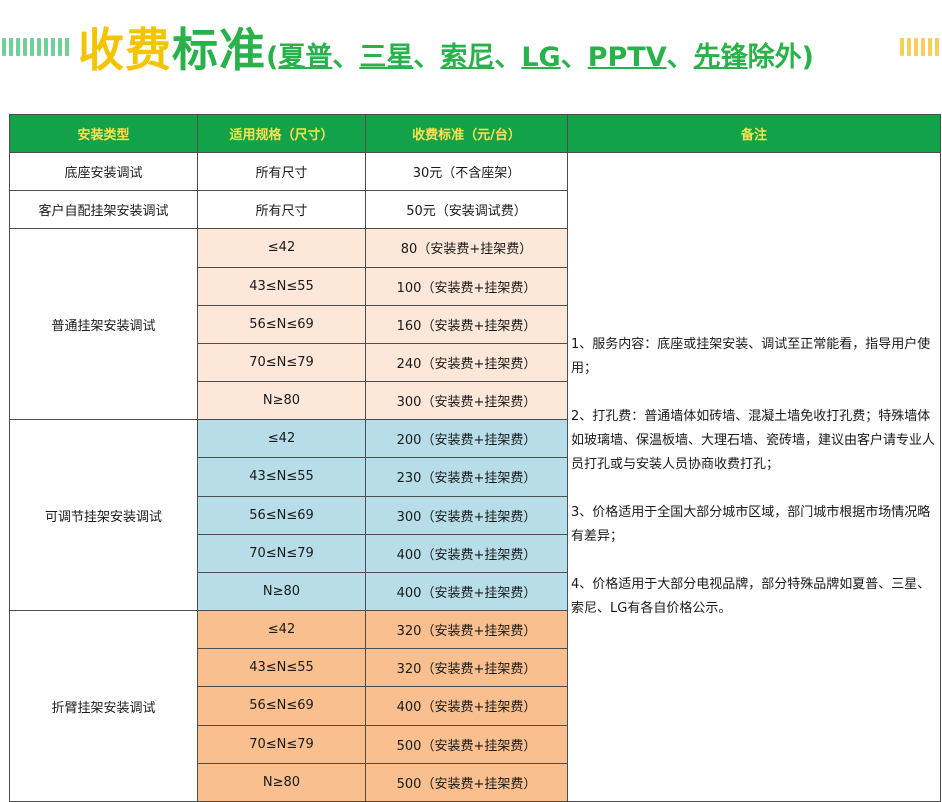 The width and height of the screenshot is (942, 802). Describe the element at coordinates (103, 133) in the screenshot. I see `header-install-type: 安装类型` at that location.